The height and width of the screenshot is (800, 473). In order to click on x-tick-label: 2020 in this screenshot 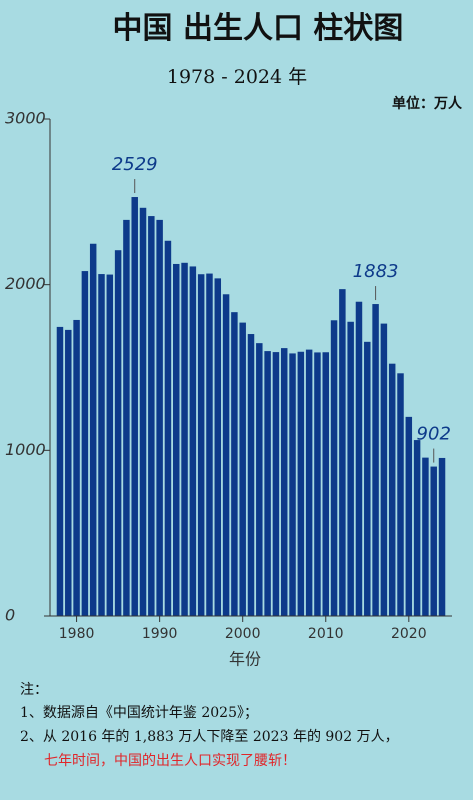, I will do `click(409, 634)`.